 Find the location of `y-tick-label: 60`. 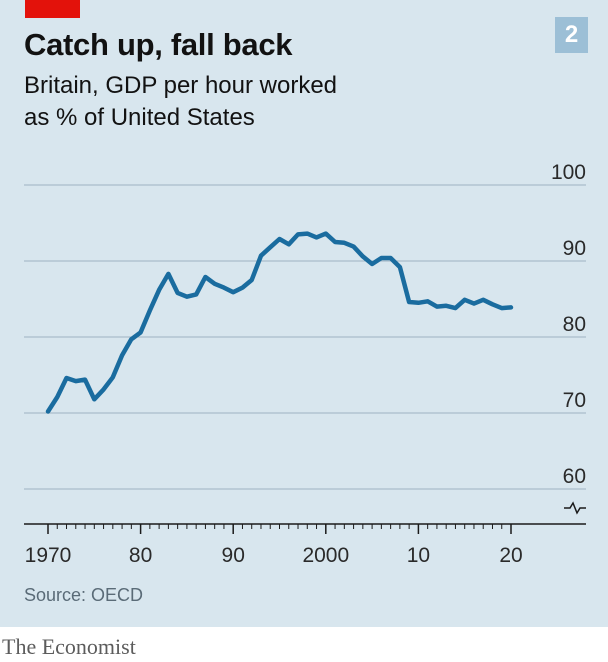

y-tick-label: 60 is located at coordinates (574, 476).